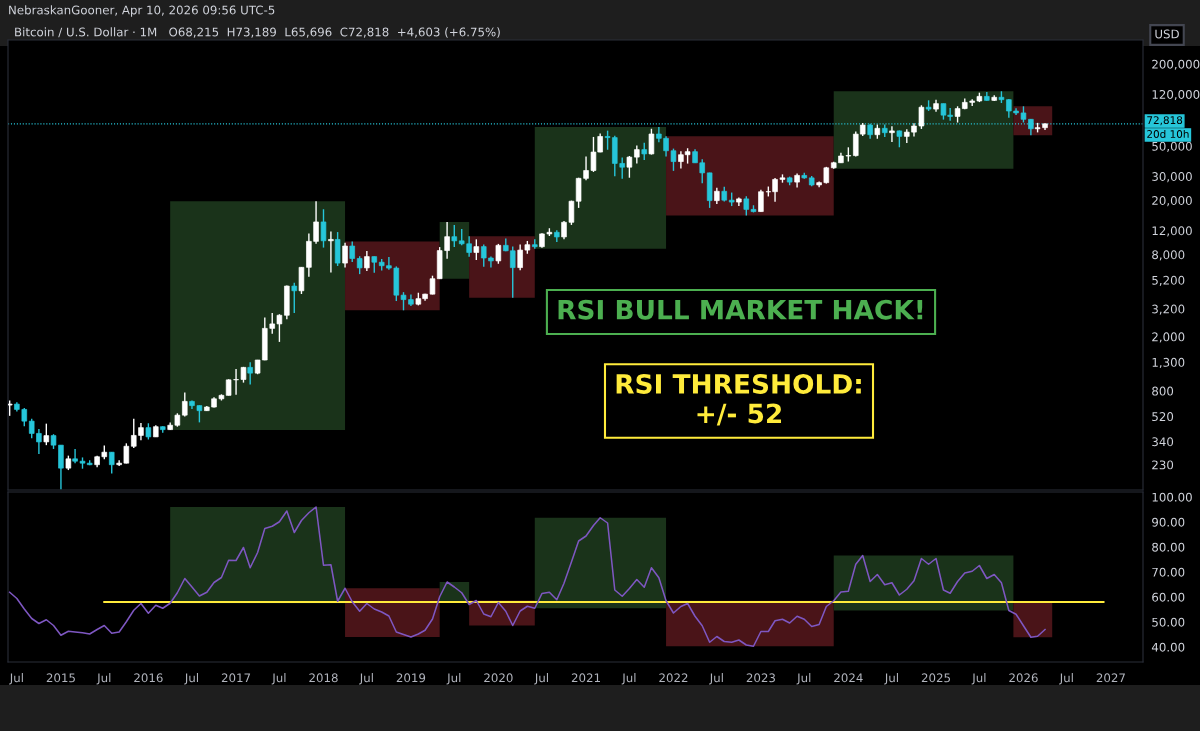 The image size is (1200, 731). Describe the element at coordinates (1168, 647) in the screenshot. I see `y-tick-label: 40.00` at that location.